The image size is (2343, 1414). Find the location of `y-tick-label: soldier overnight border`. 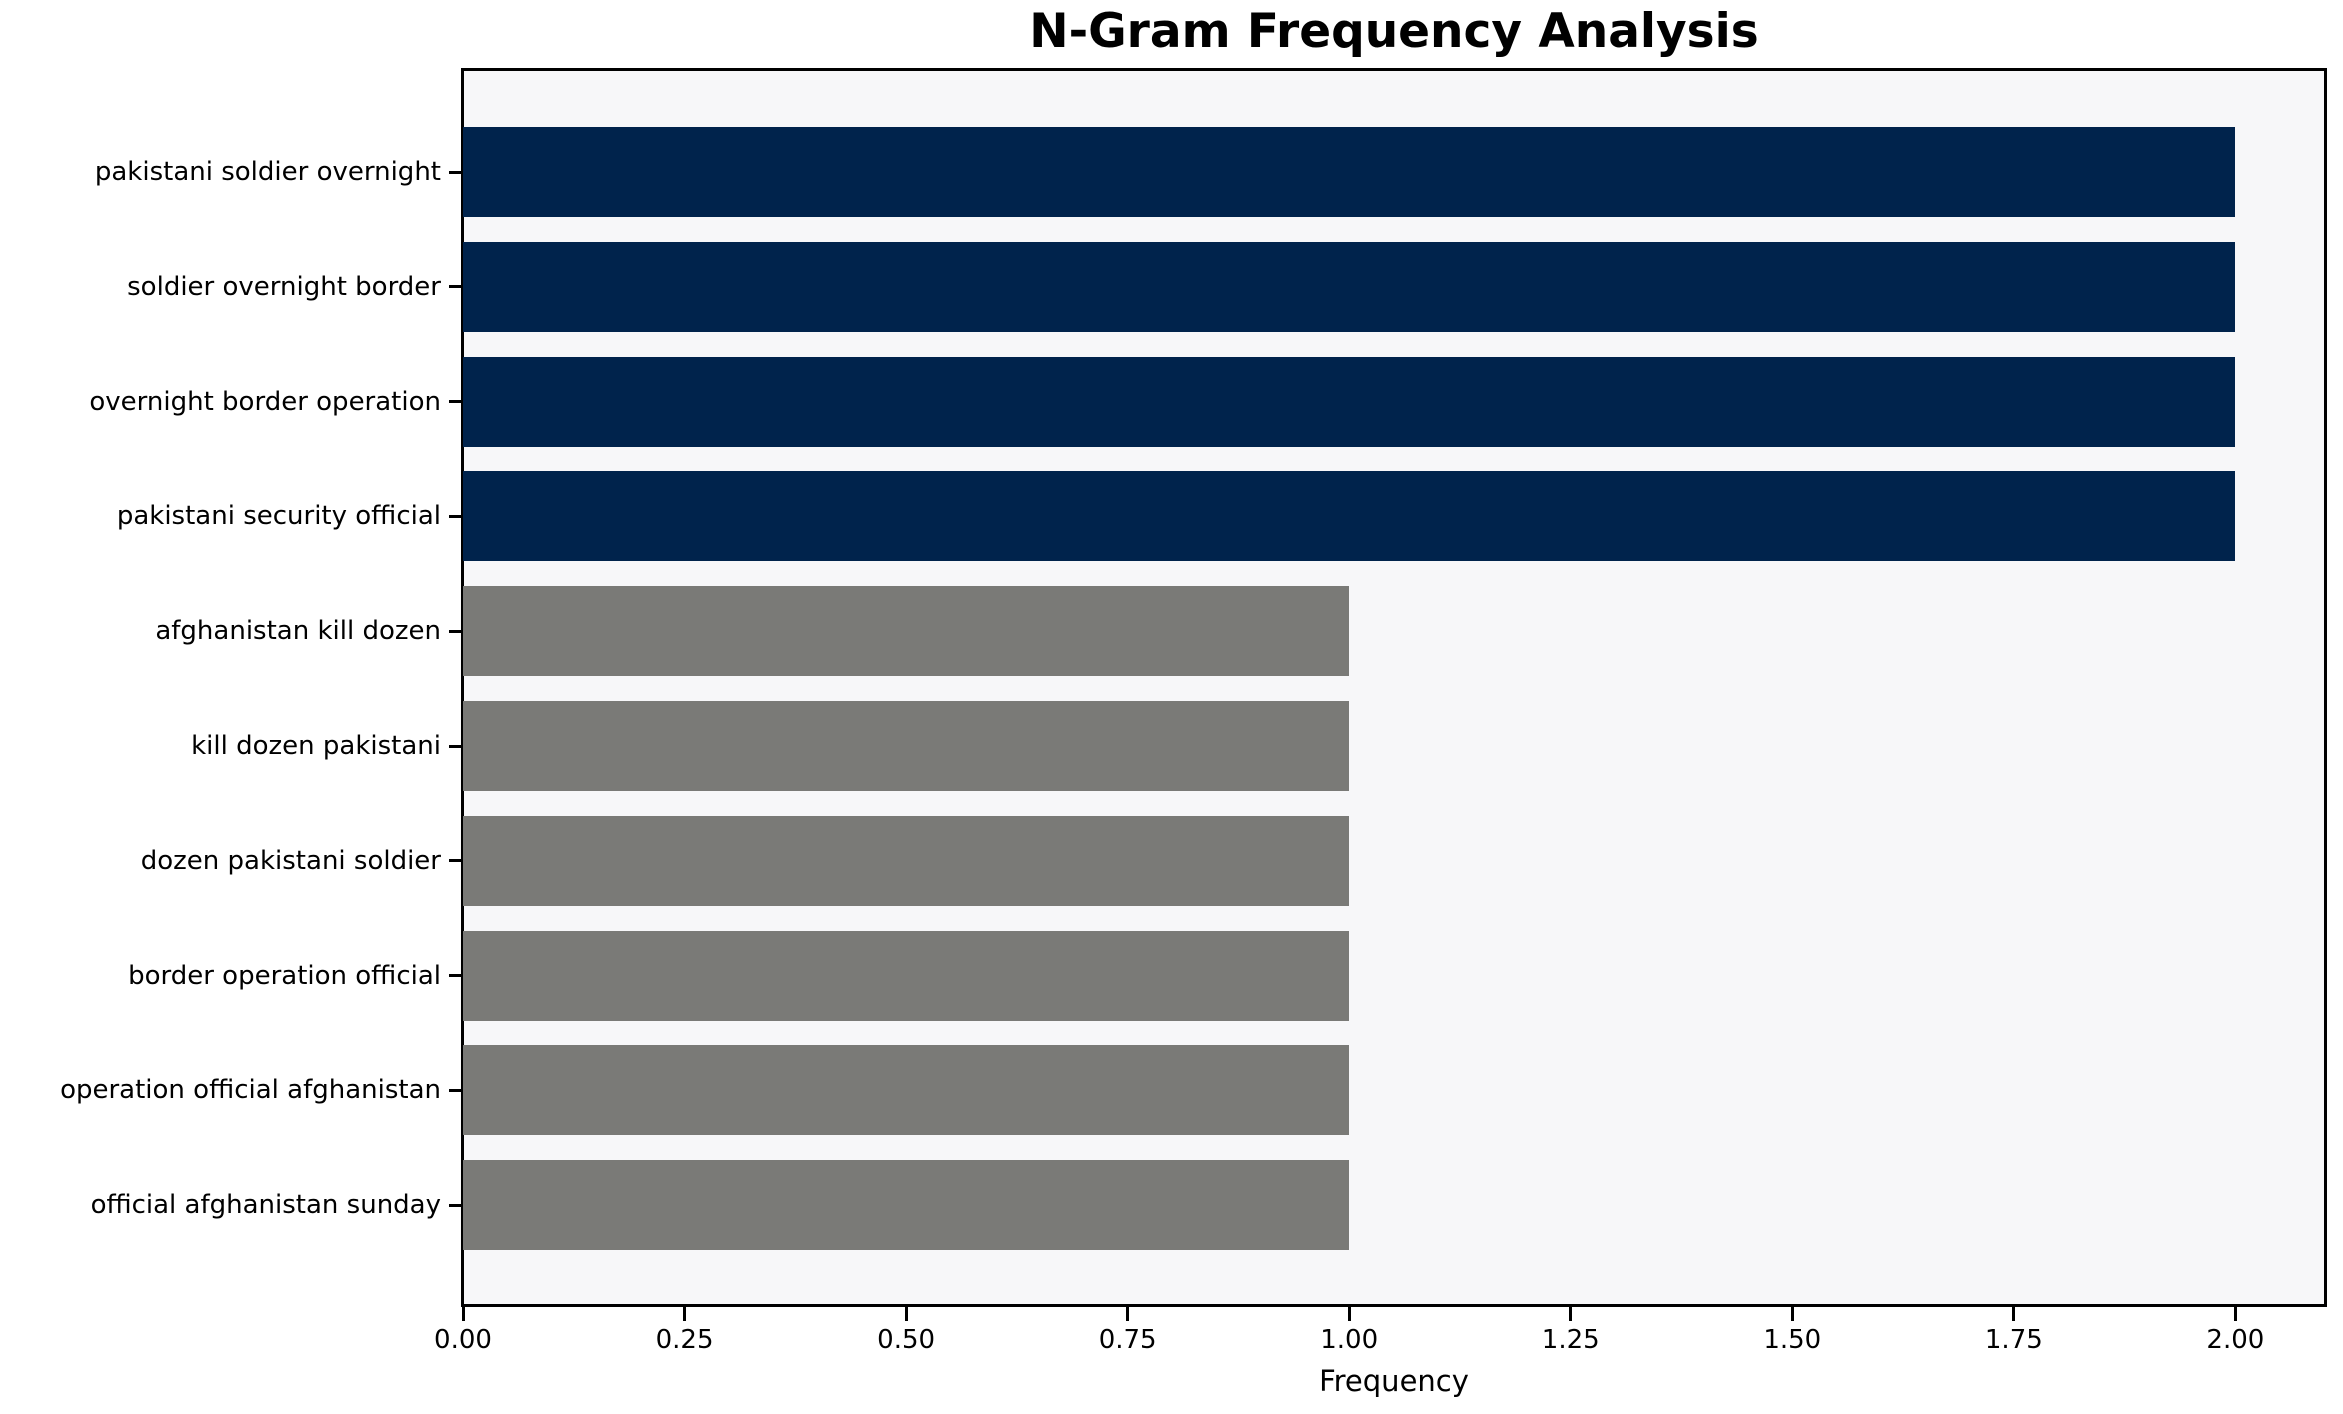

y-tick-label: soldier overnight border is located at coordinates (284, 286).